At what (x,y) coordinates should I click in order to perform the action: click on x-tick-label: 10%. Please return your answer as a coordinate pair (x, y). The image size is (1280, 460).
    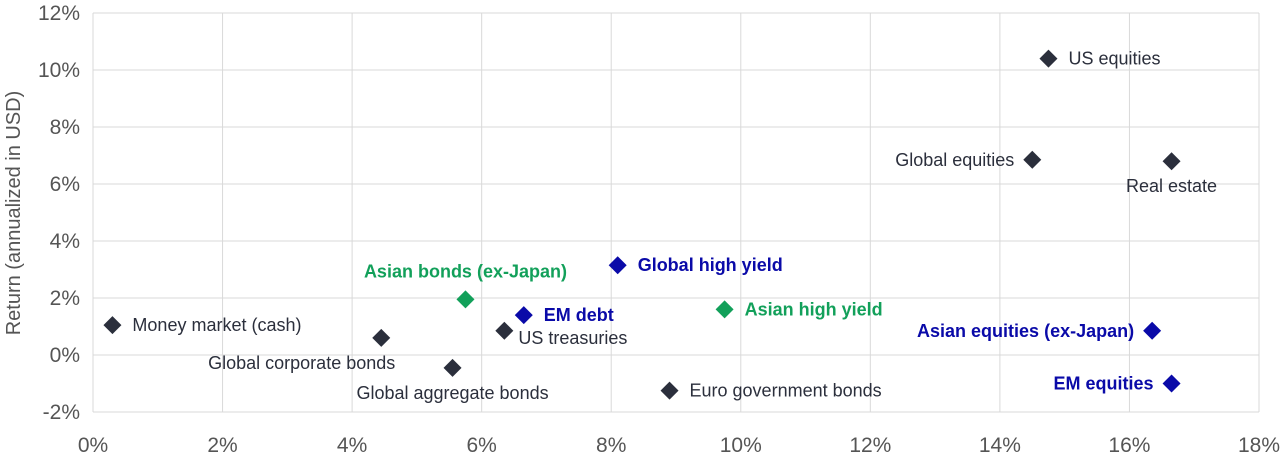
    Looking at the image, I should click on (741, 445).